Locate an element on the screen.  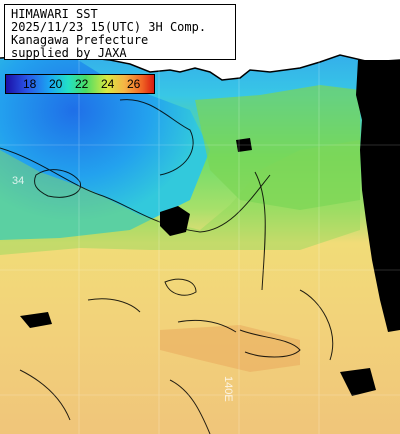
title-line: HIMAWARI SST is located at coordinates (54, 14).